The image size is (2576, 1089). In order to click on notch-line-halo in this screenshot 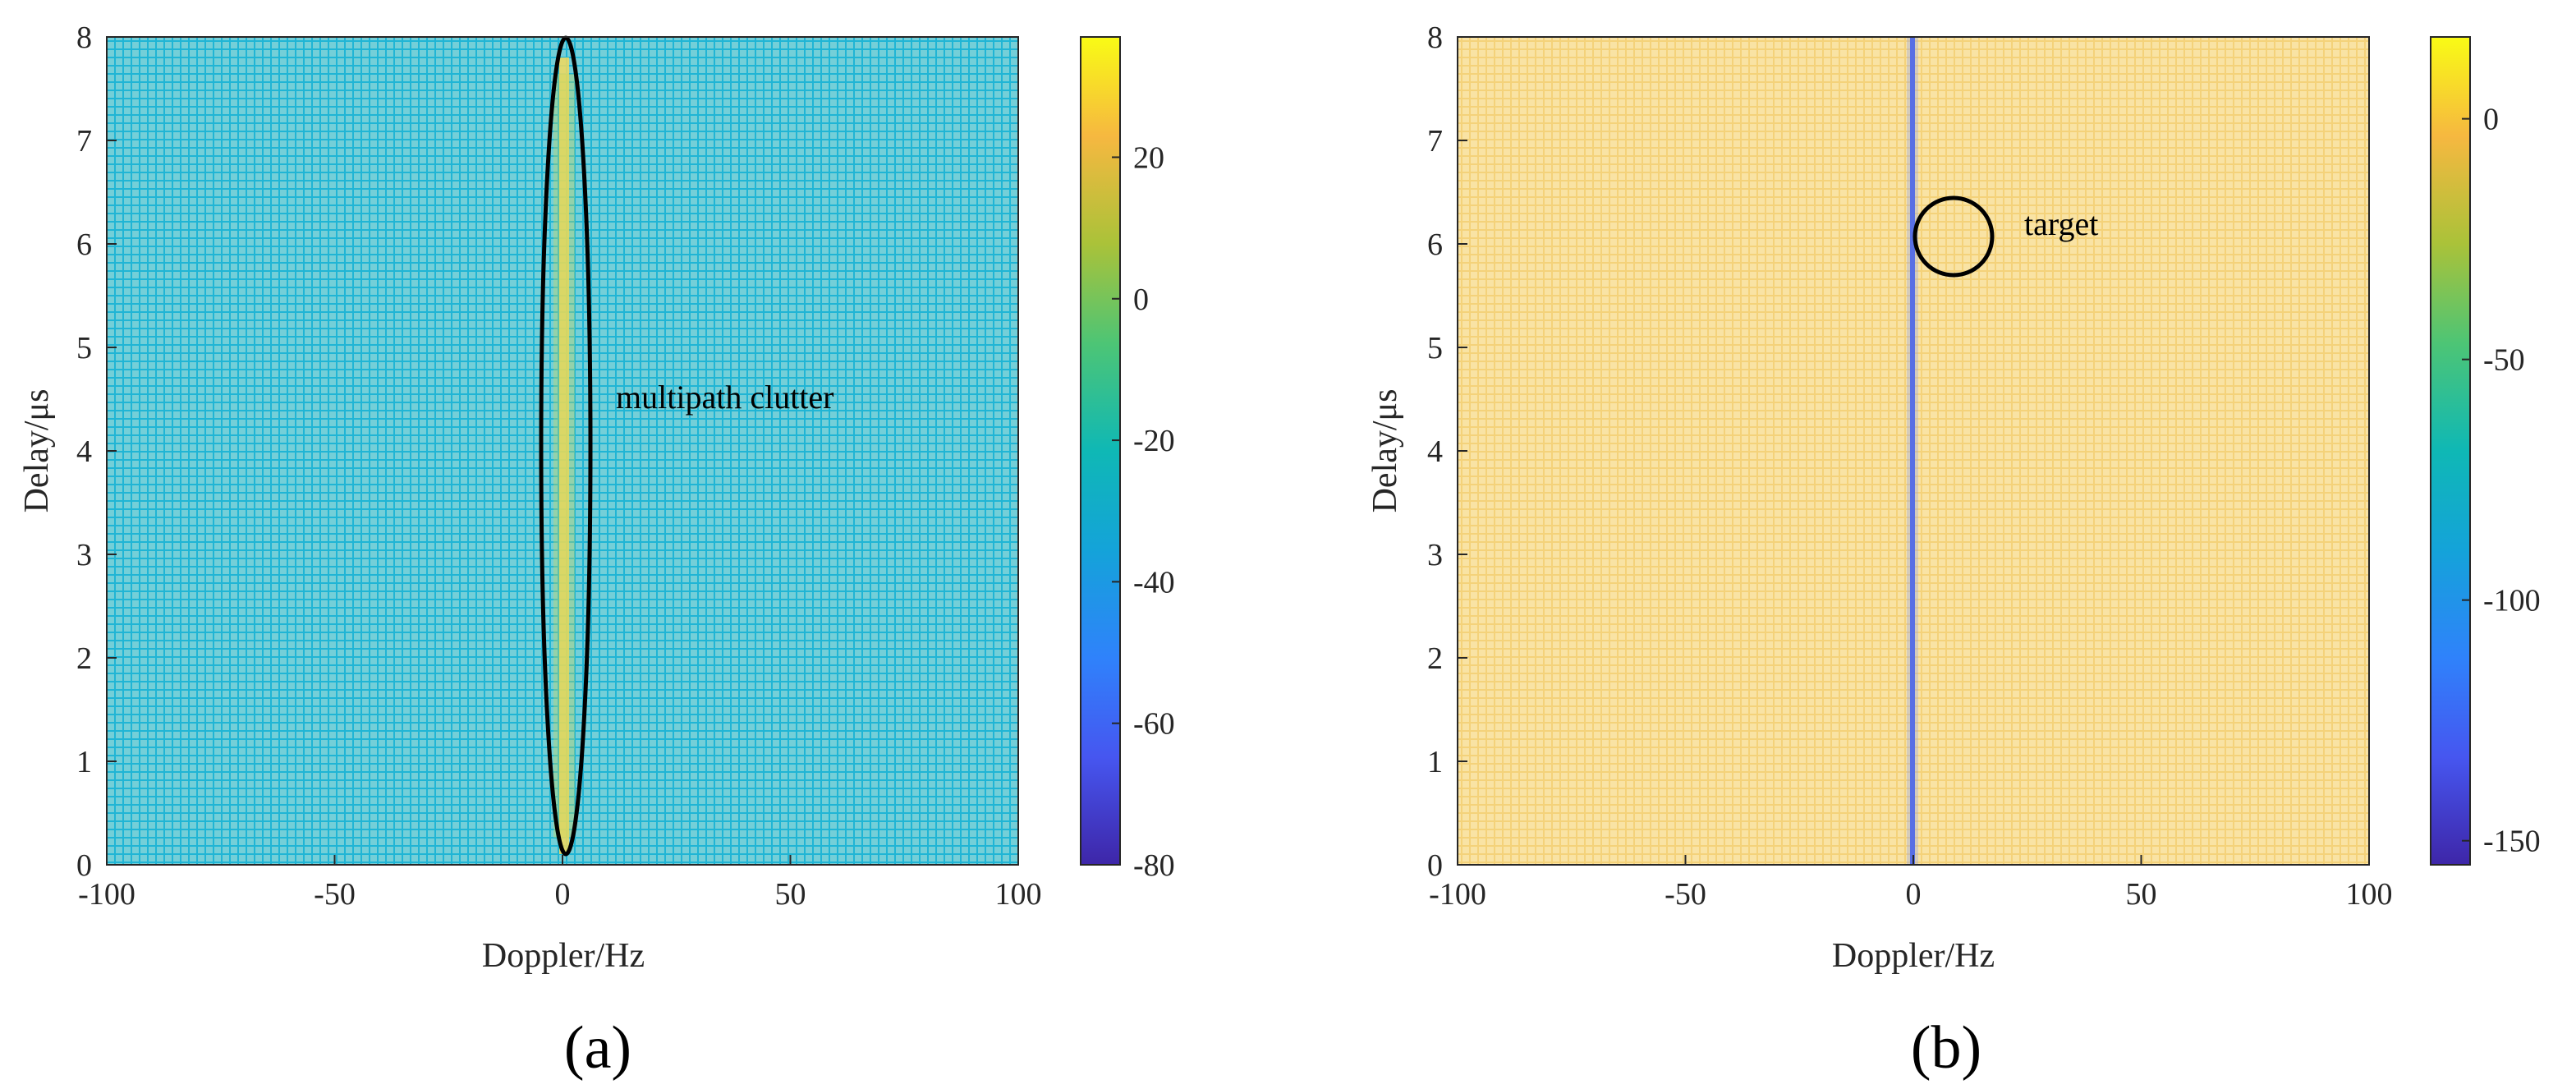, I will do `click(1912, 451)`.